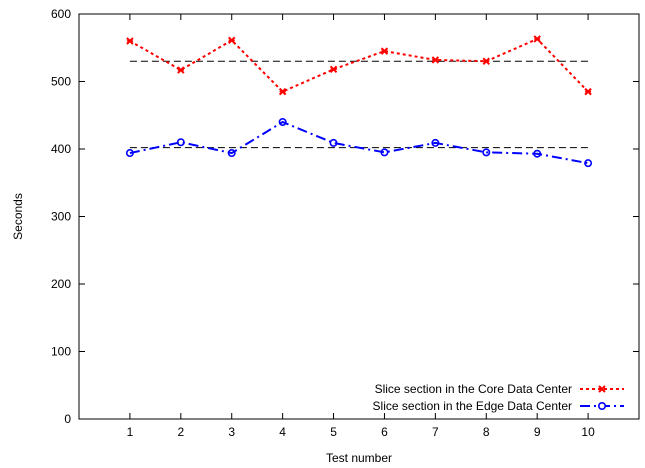 Image resolution: width=645 pixels, height=468 pixels. I want to click on x-tick-label: 4, so click(282, 432).